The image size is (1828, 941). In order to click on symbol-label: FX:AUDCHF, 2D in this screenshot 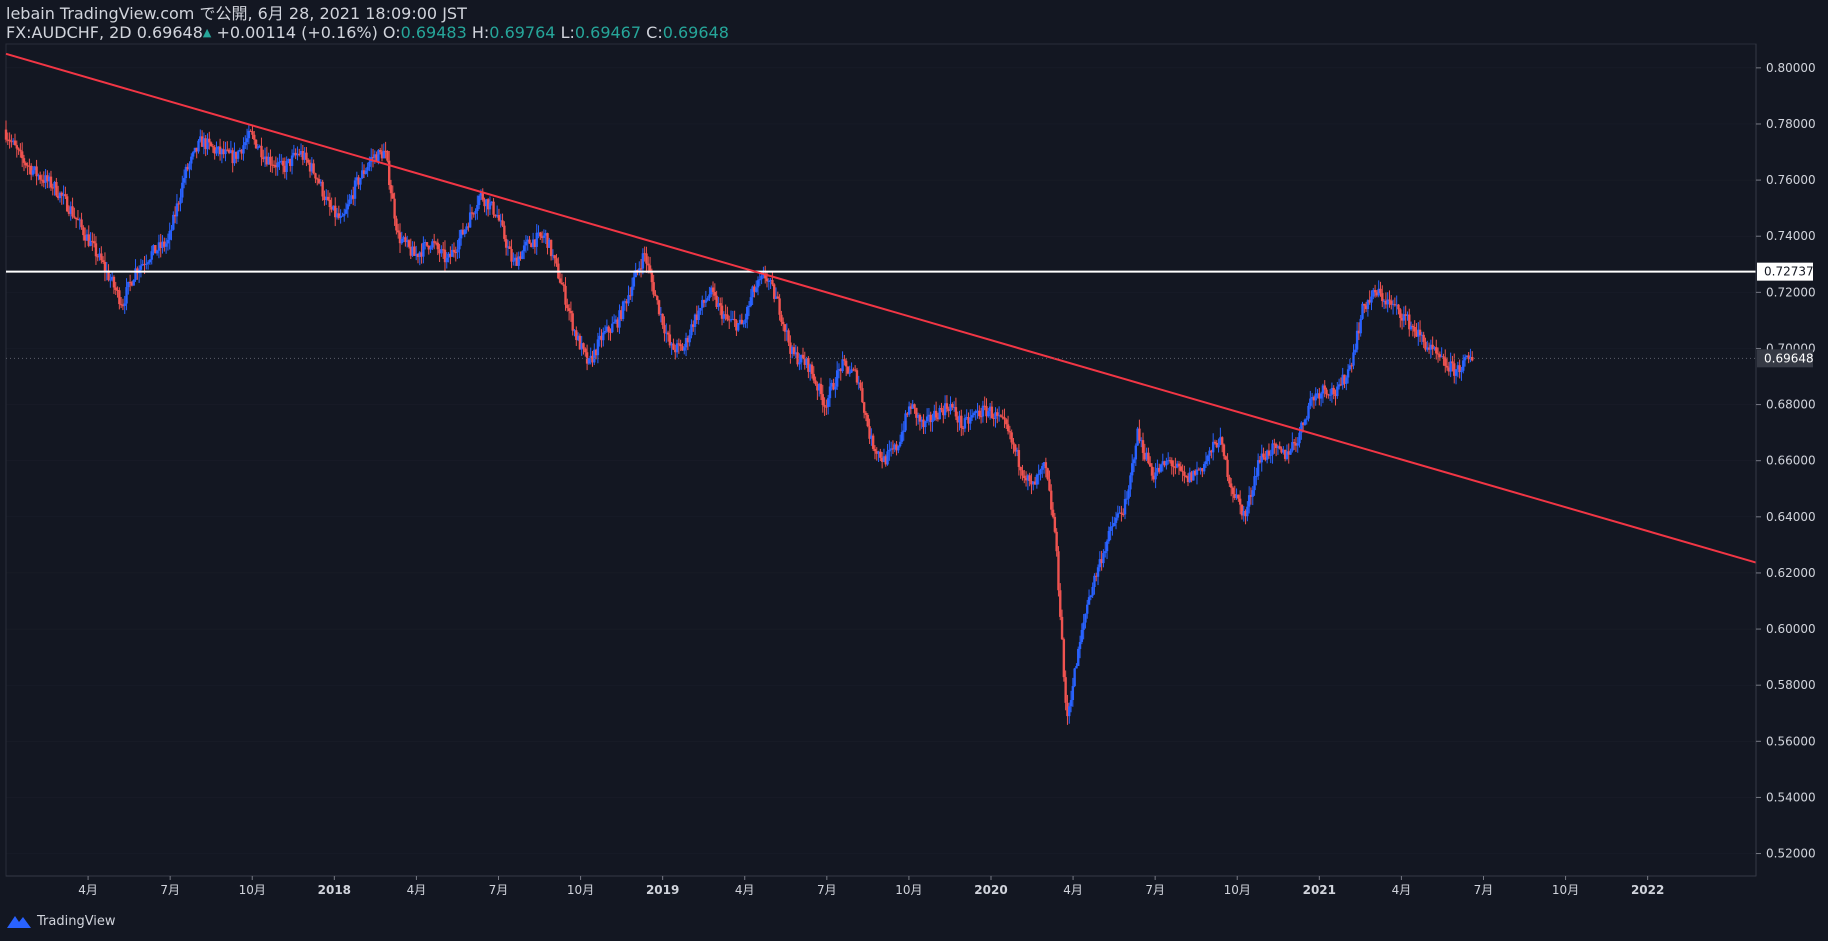, I will do `click(69, 32)`.